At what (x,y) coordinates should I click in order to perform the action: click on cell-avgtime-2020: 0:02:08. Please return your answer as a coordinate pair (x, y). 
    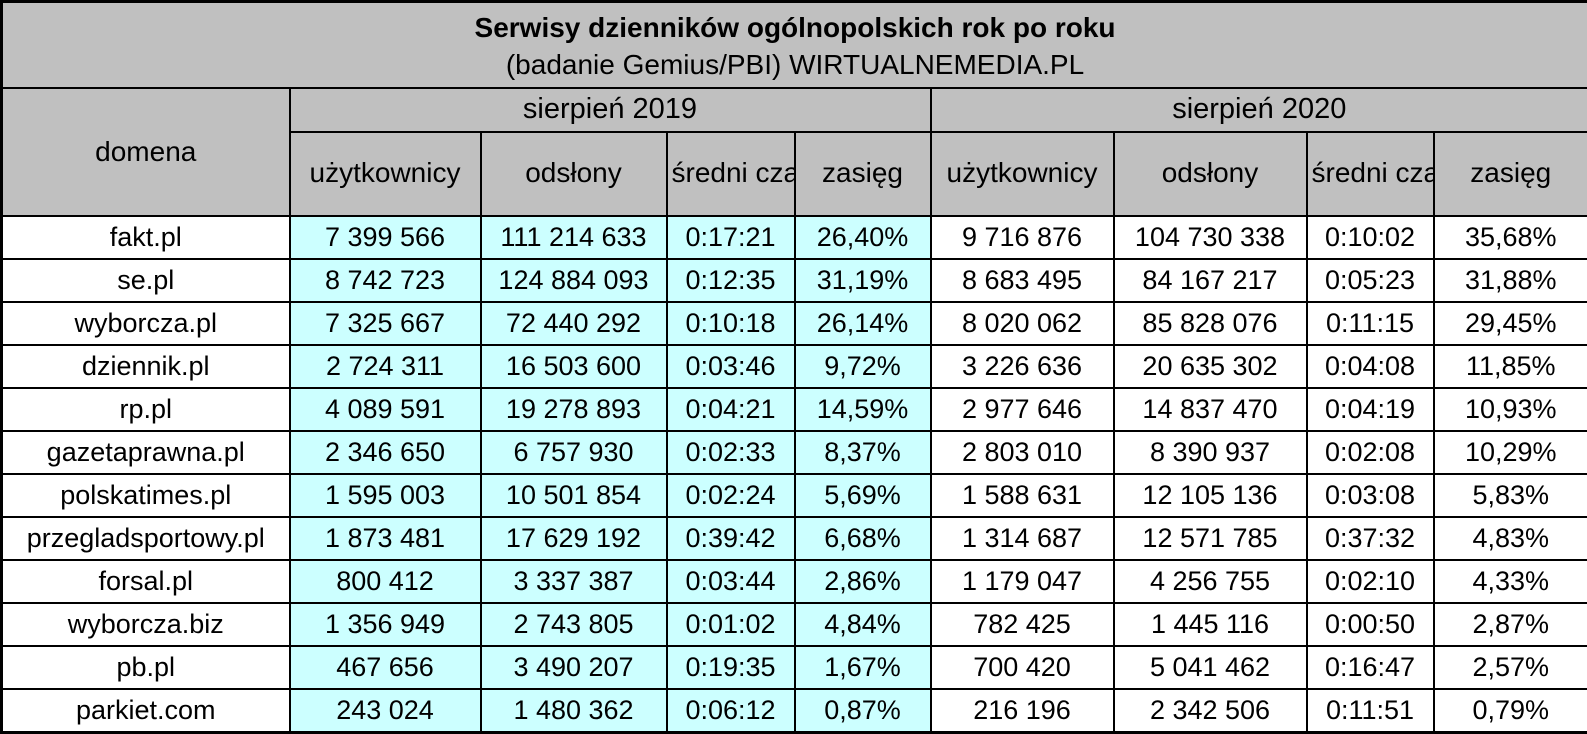
    Looking at the image, I should click on (1370, 452).